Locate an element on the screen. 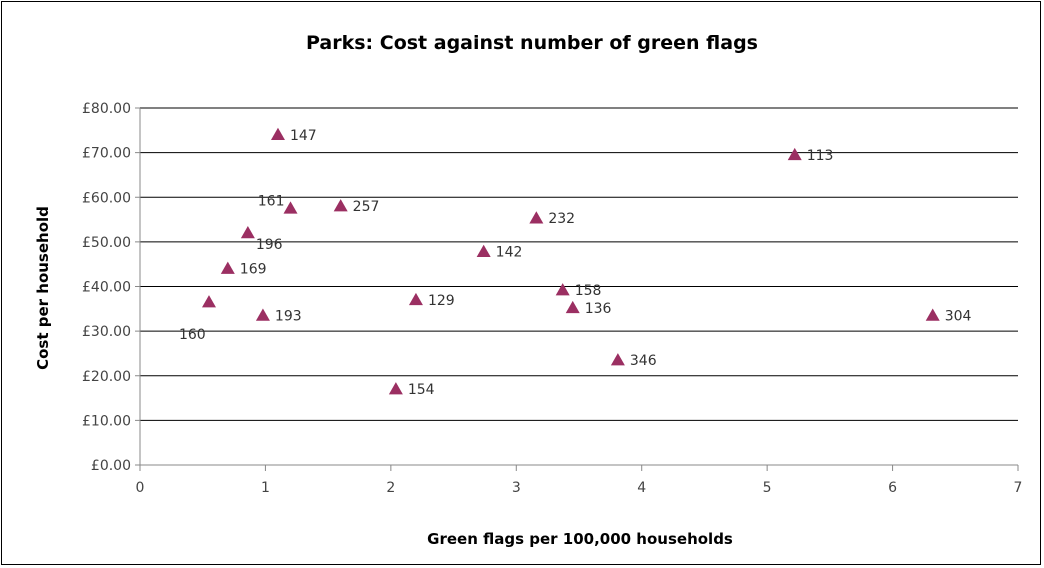 The height and width of the screenshot is (568, 1044). y-tick-label: £40.00 is located at coordinates (106, 288).